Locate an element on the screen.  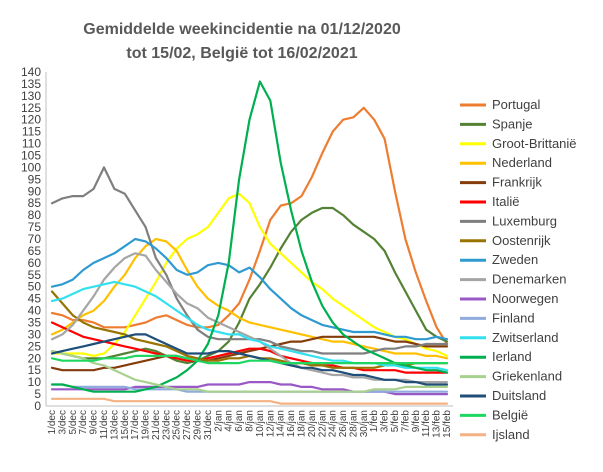
y-tick-label: 0 is located at coordinates (37, 406).